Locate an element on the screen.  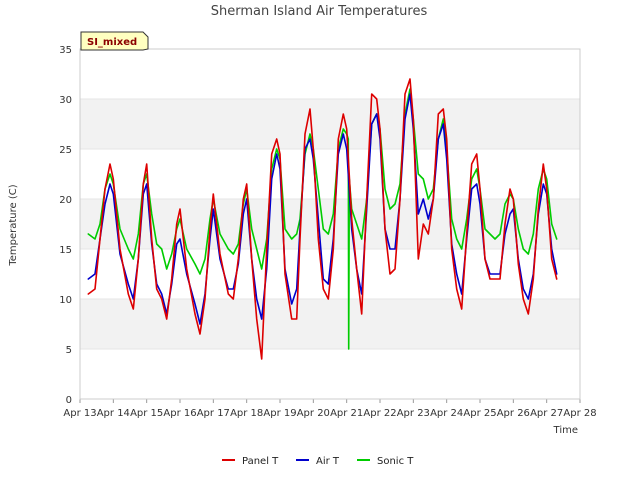
x-tick-label: Apr 16 is located at coordinates (179, 413).